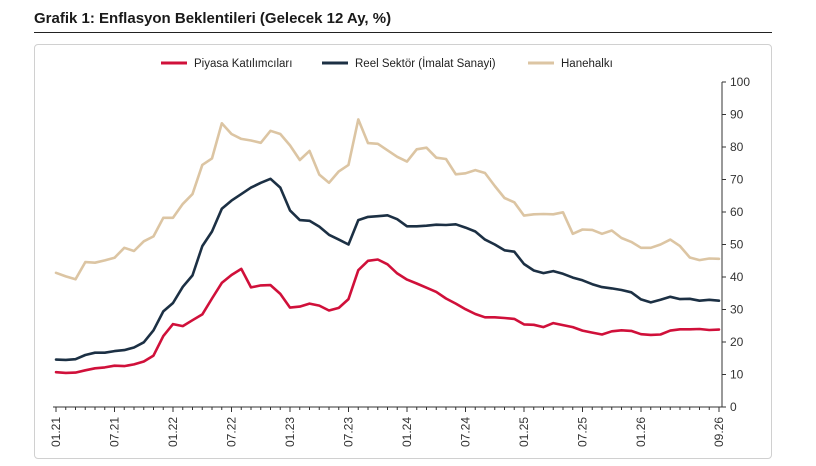 The height and width of the screenshot is (466, 816). I want to click on x-tick-label: 07.25, so click(583, 432).